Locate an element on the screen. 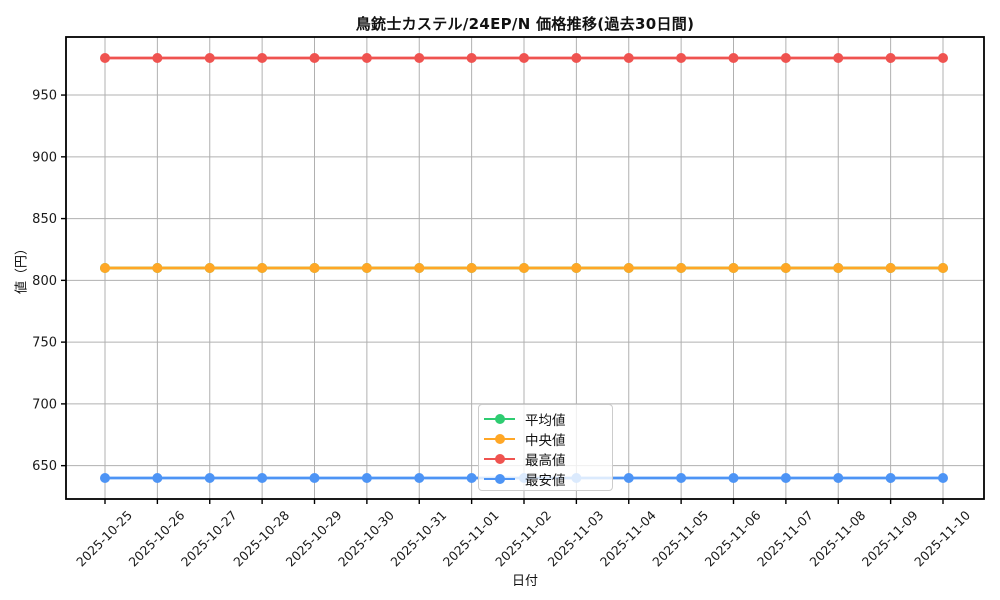  legend-item-label: 最安値 is located at coordinates (545, 481).